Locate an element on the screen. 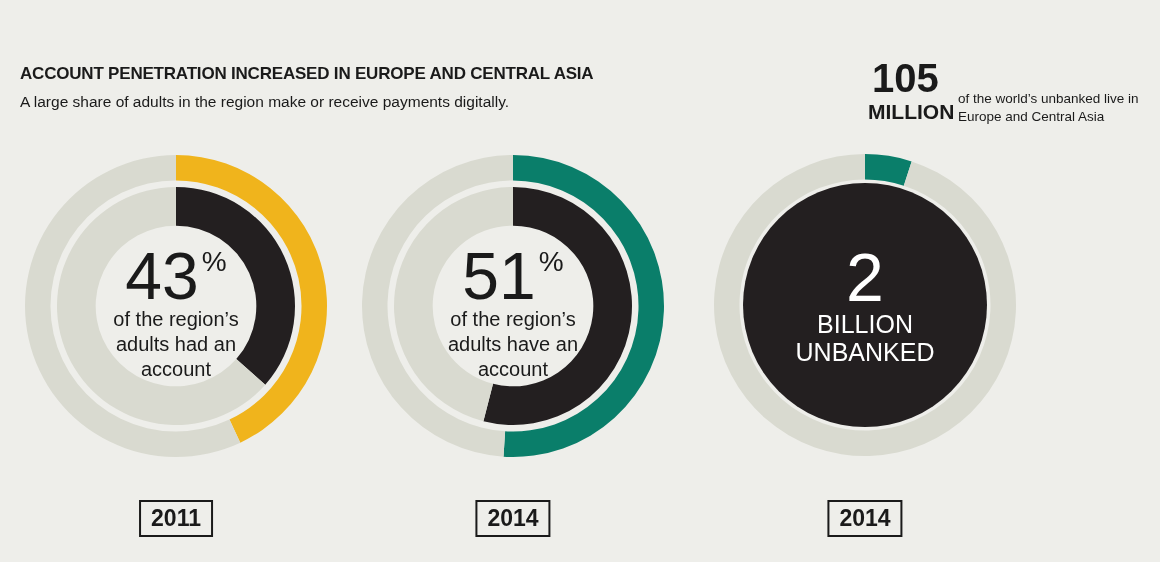 The height and width of the screenshot is (562, 1160). text: of the world’s unbanked live in Europe and Central Asia is located at coordinates (1049, 108).